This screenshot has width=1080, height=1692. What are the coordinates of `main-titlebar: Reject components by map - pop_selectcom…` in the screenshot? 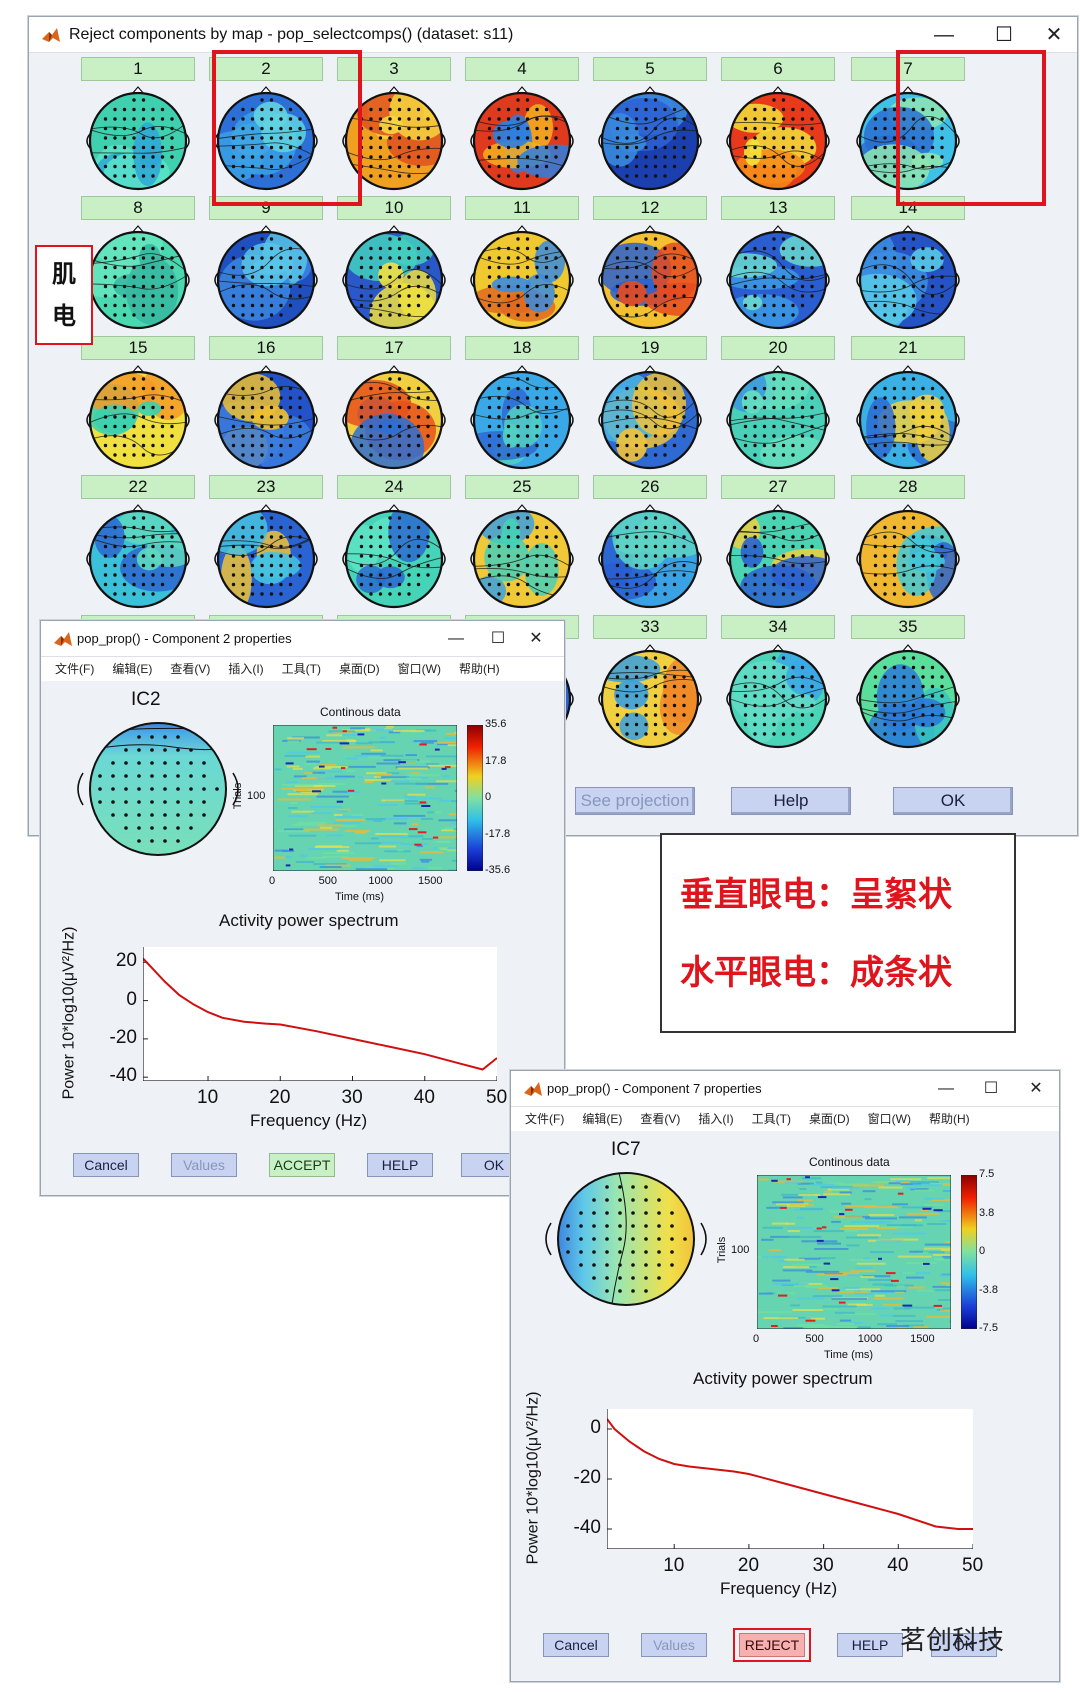 It's located at (553, 35).